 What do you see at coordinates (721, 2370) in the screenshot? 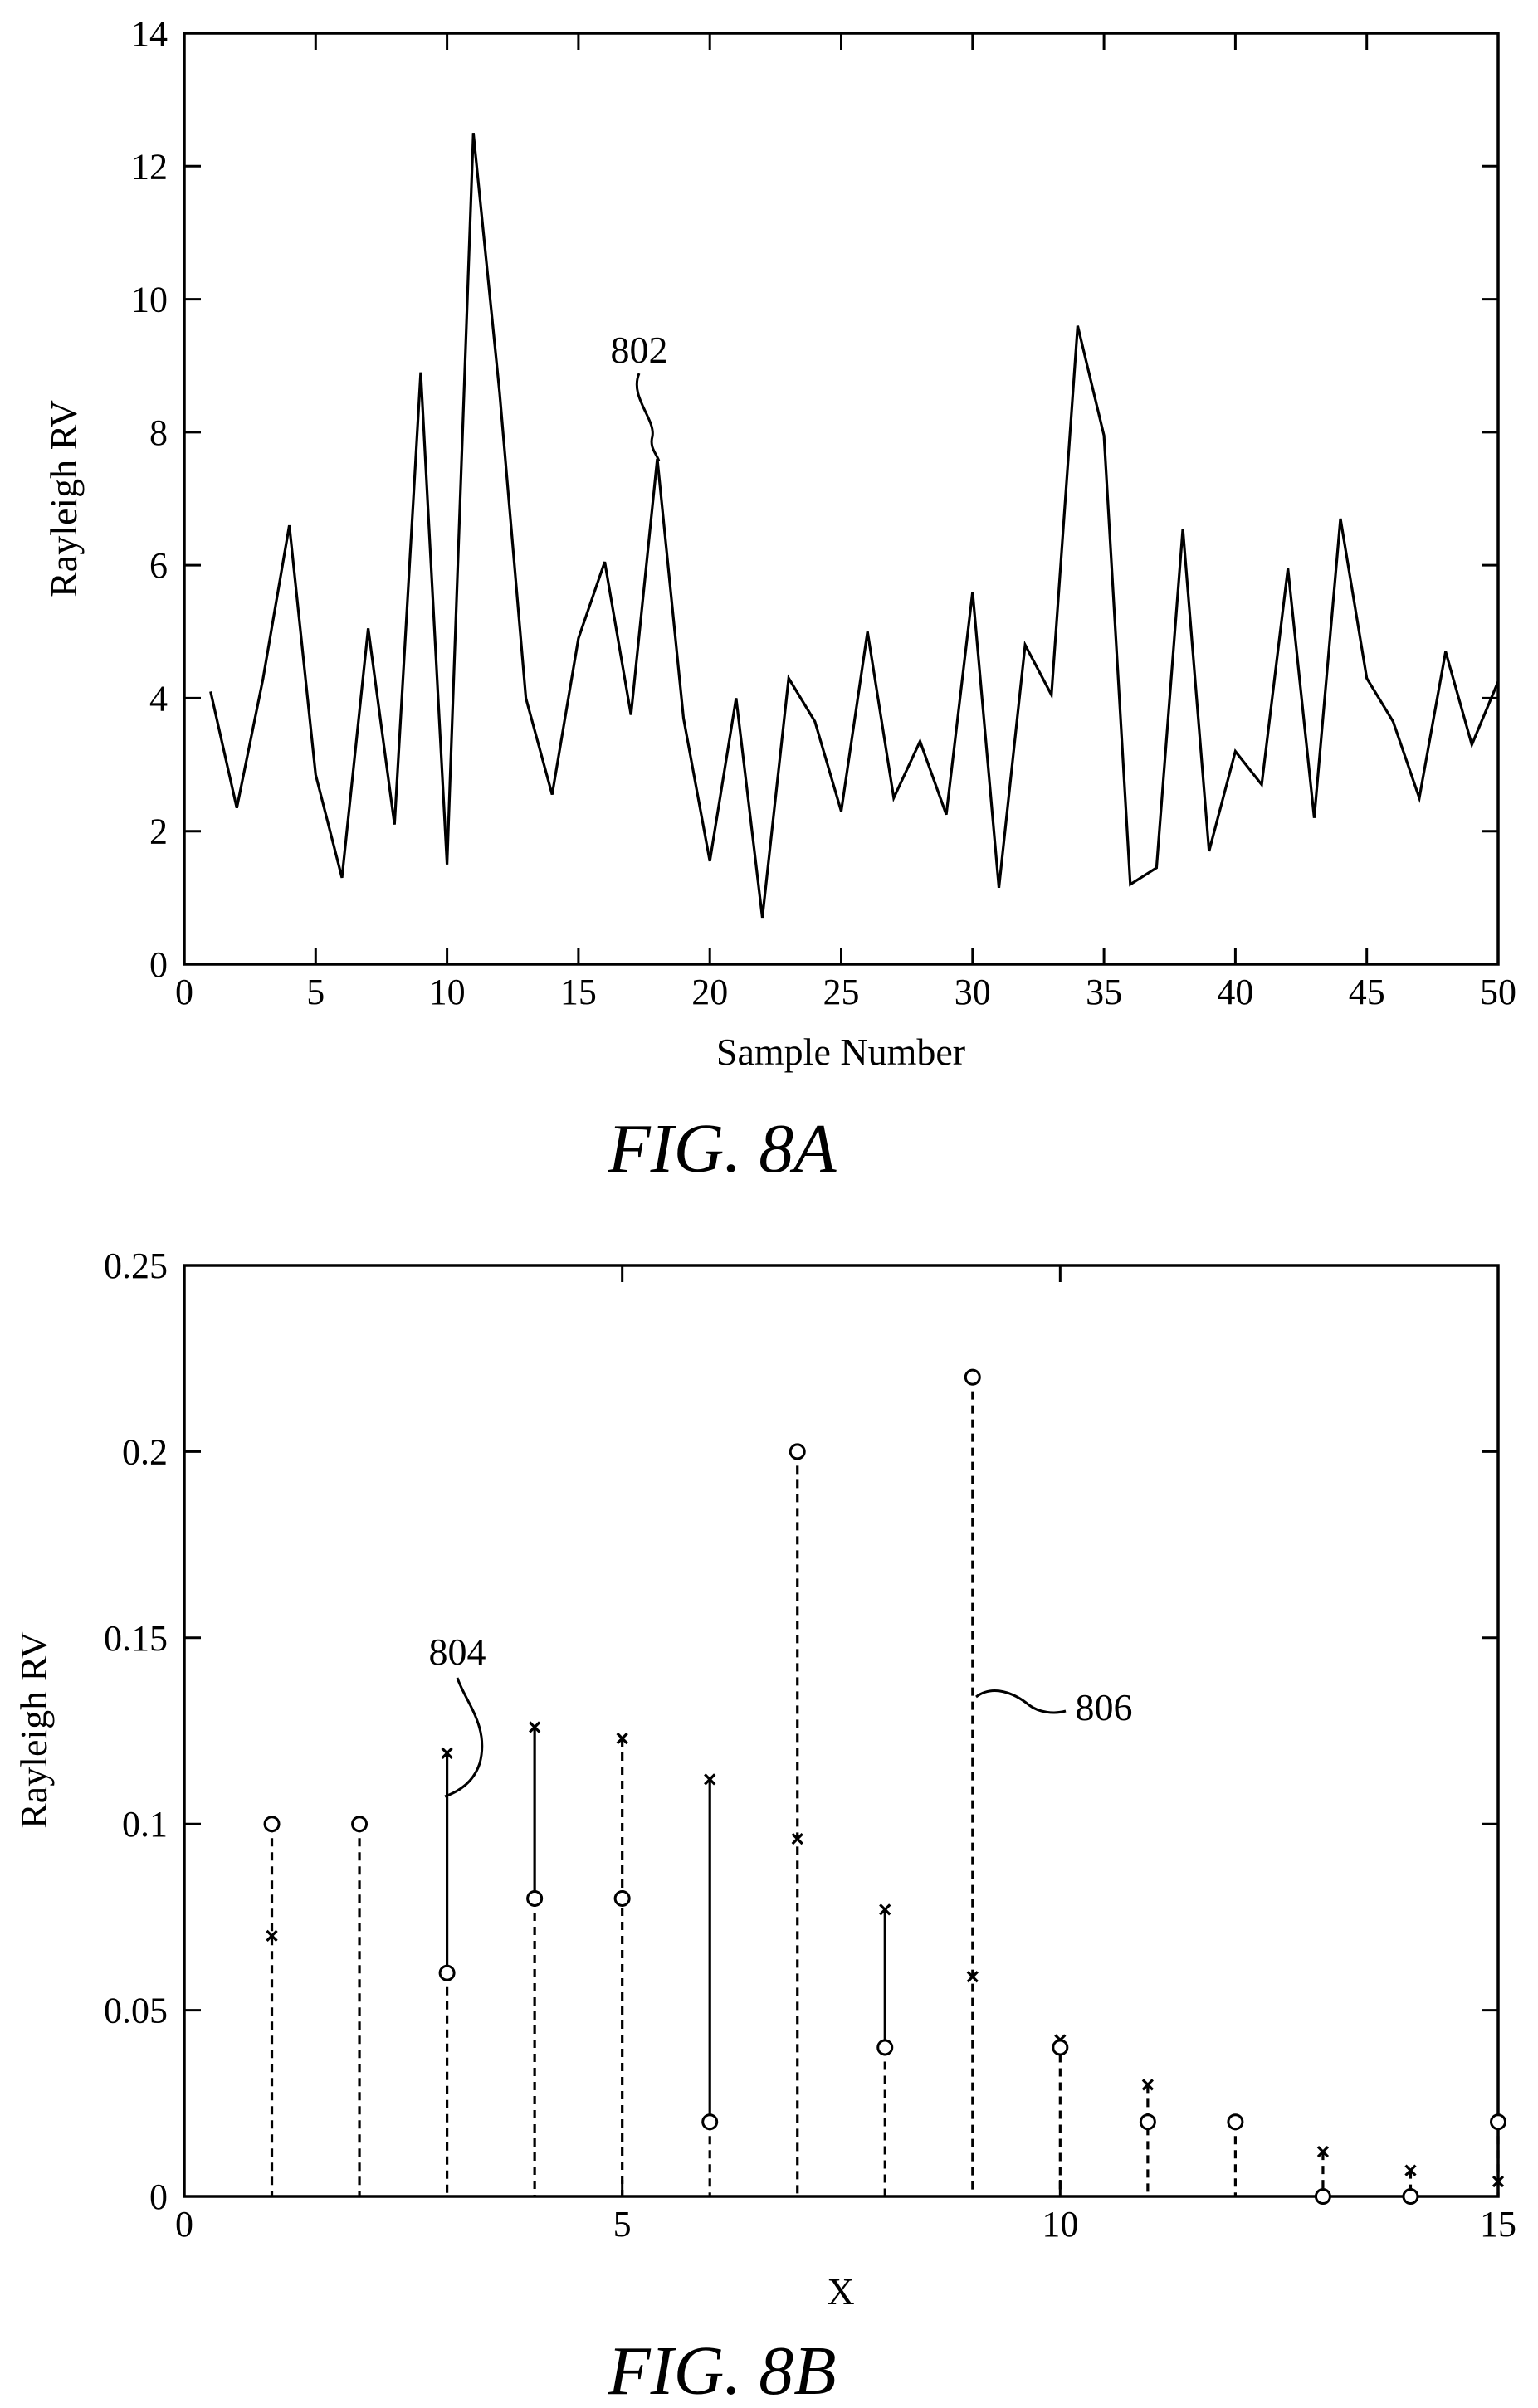
I see `chart-b-caption: FIG. 8B` at bounding box center [721, 2370].